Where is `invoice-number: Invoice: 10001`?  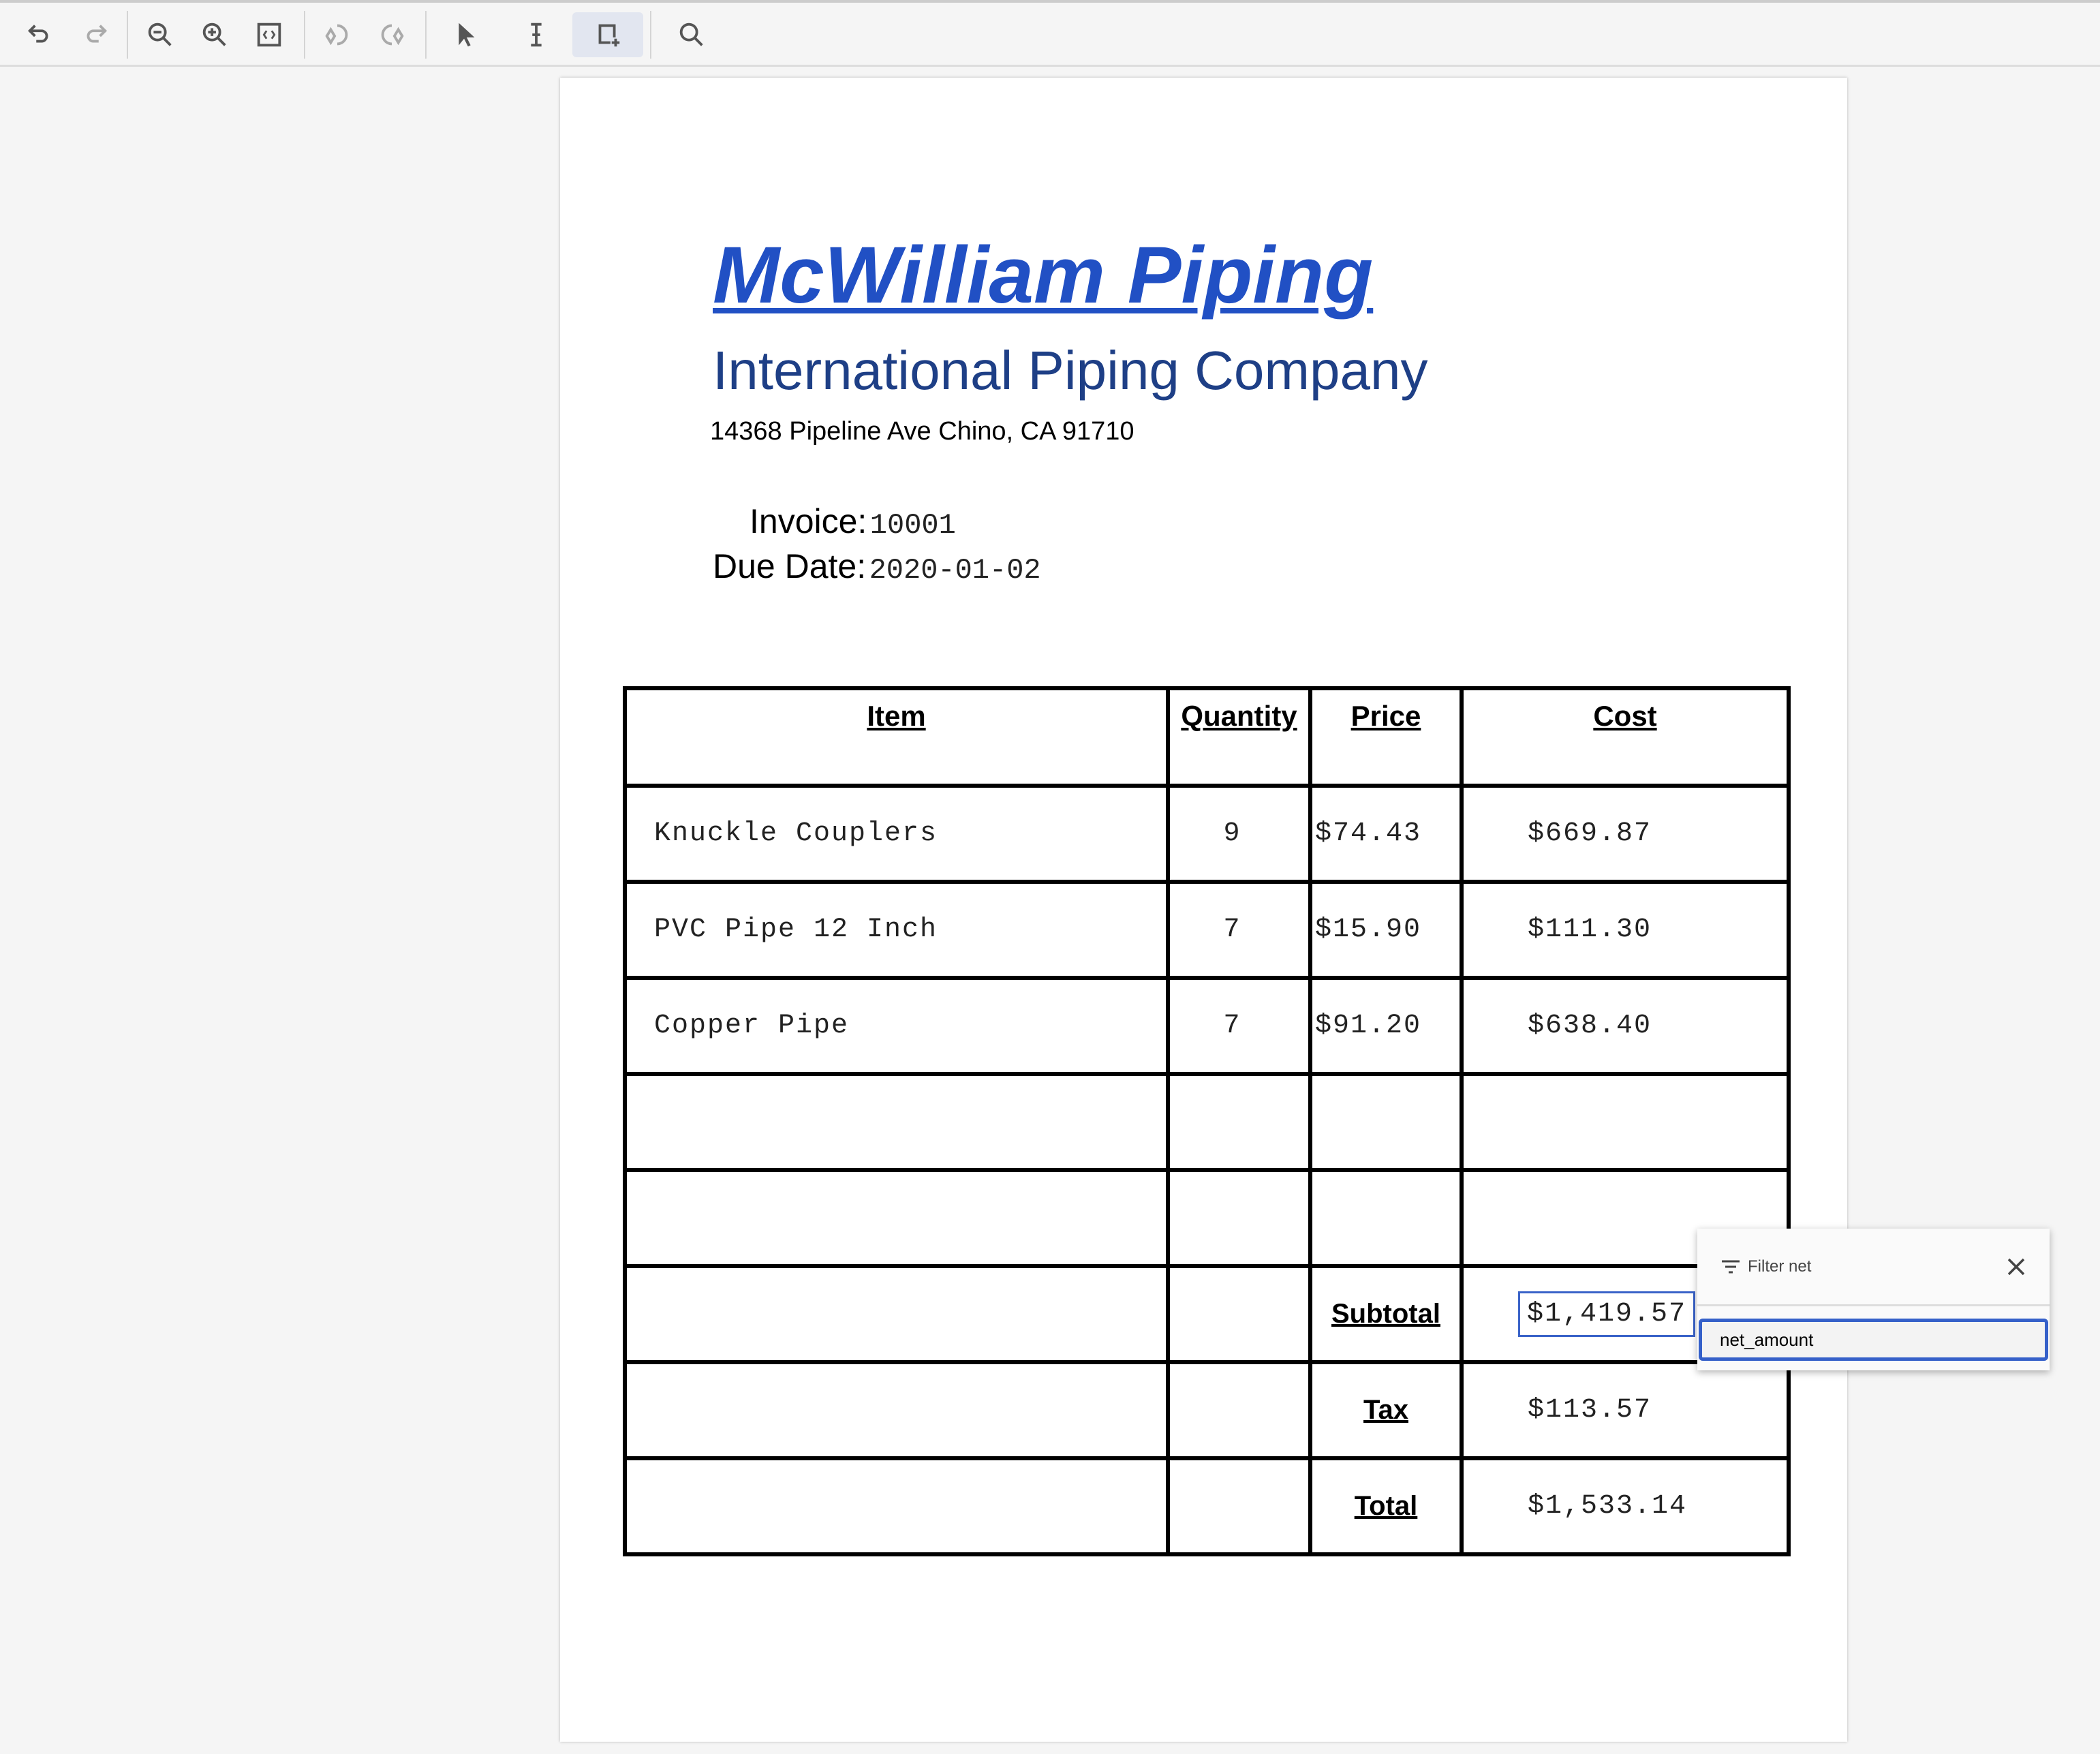 invoice-number: Invoice: 10001 is located at coordinates (853, 522).